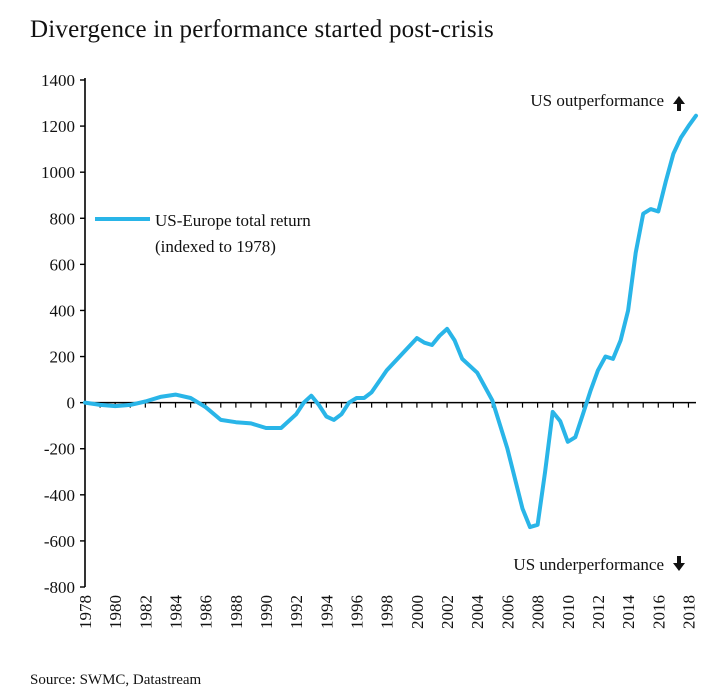 The height and width of the screenshot is (698, 714). What do you see at coordinates (507, 612) in the screenshot?
I see `x-tick-label: 2006` at bounding box center [507, 612].